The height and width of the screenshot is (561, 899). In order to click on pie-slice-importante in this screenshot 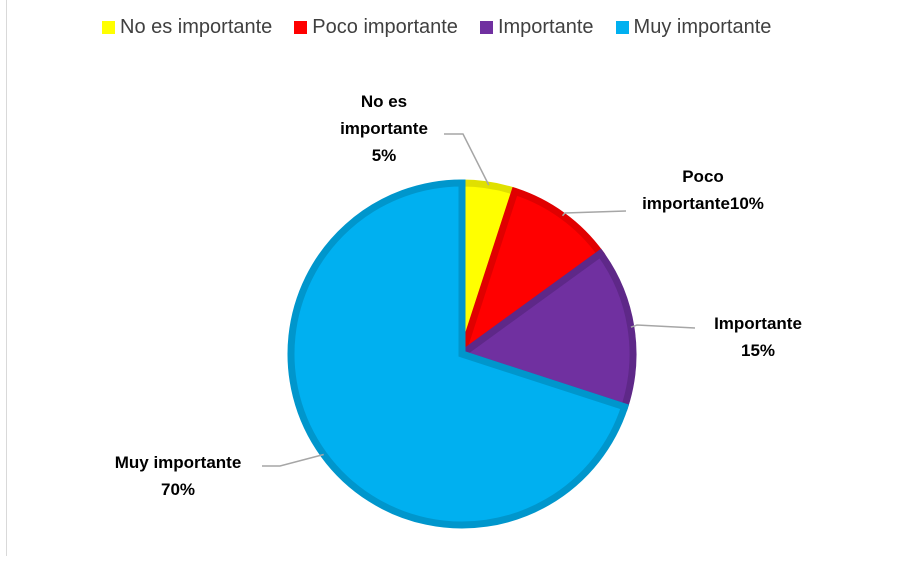, I will do `click(545, 330)`.